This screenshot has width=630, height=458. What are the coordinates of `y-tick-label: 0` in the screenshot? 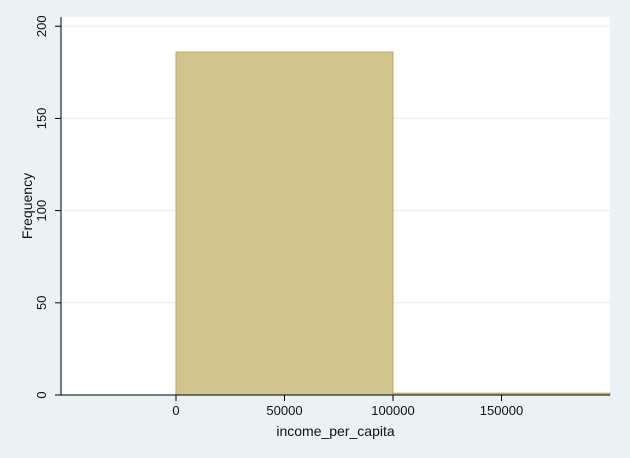 It's located at (41, 394).